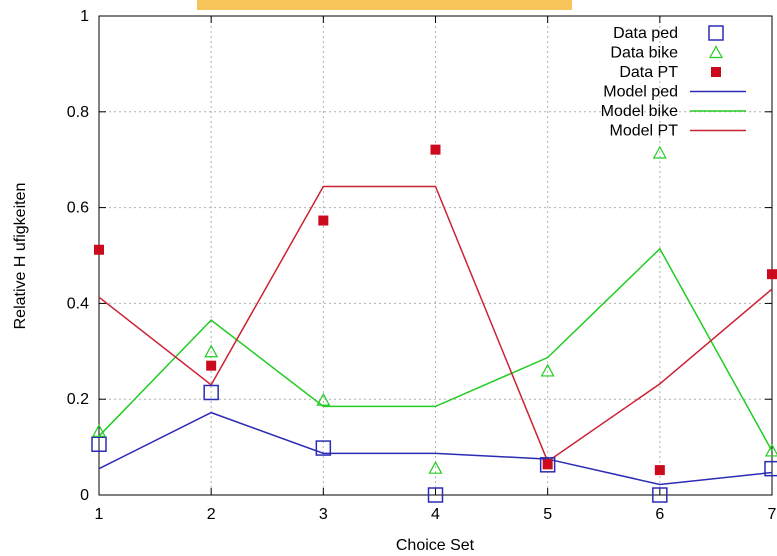  What do you see at coordinates (772, 514) in the screenshot?
I see `x-tick-label: 7` at bounding box center [772, 514].